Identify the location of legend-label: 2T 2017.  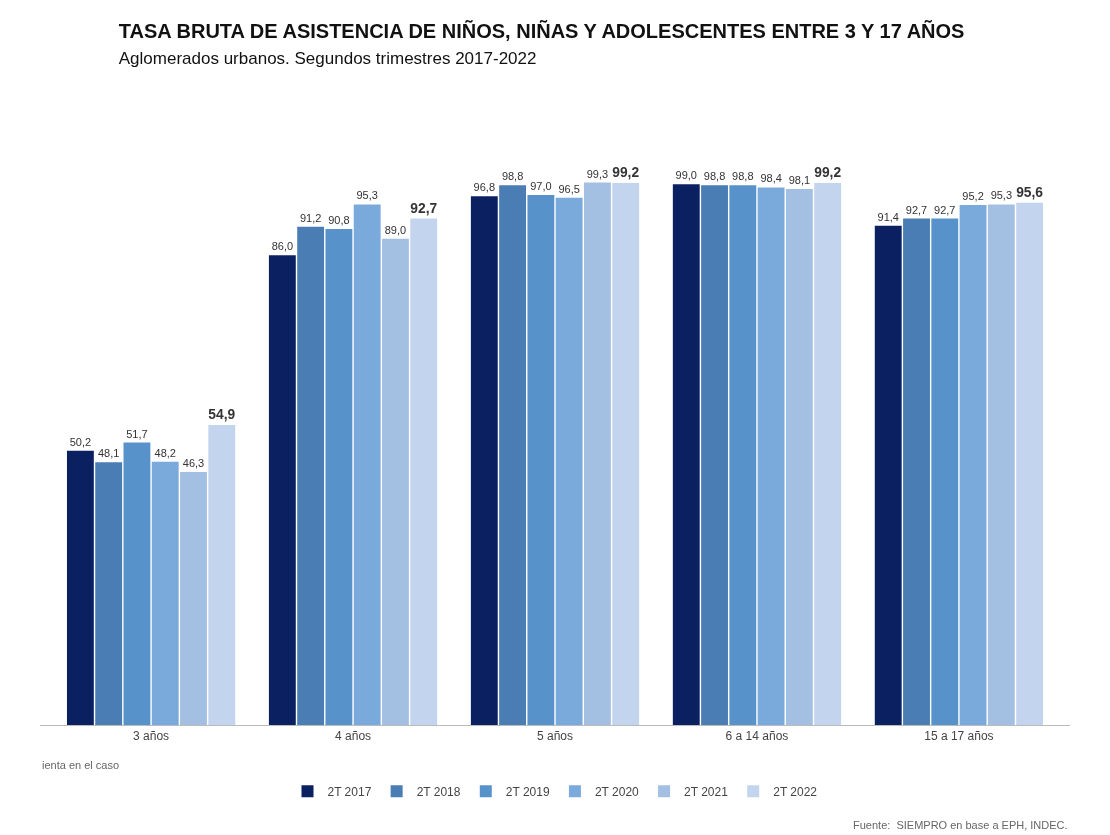
(349, 791).